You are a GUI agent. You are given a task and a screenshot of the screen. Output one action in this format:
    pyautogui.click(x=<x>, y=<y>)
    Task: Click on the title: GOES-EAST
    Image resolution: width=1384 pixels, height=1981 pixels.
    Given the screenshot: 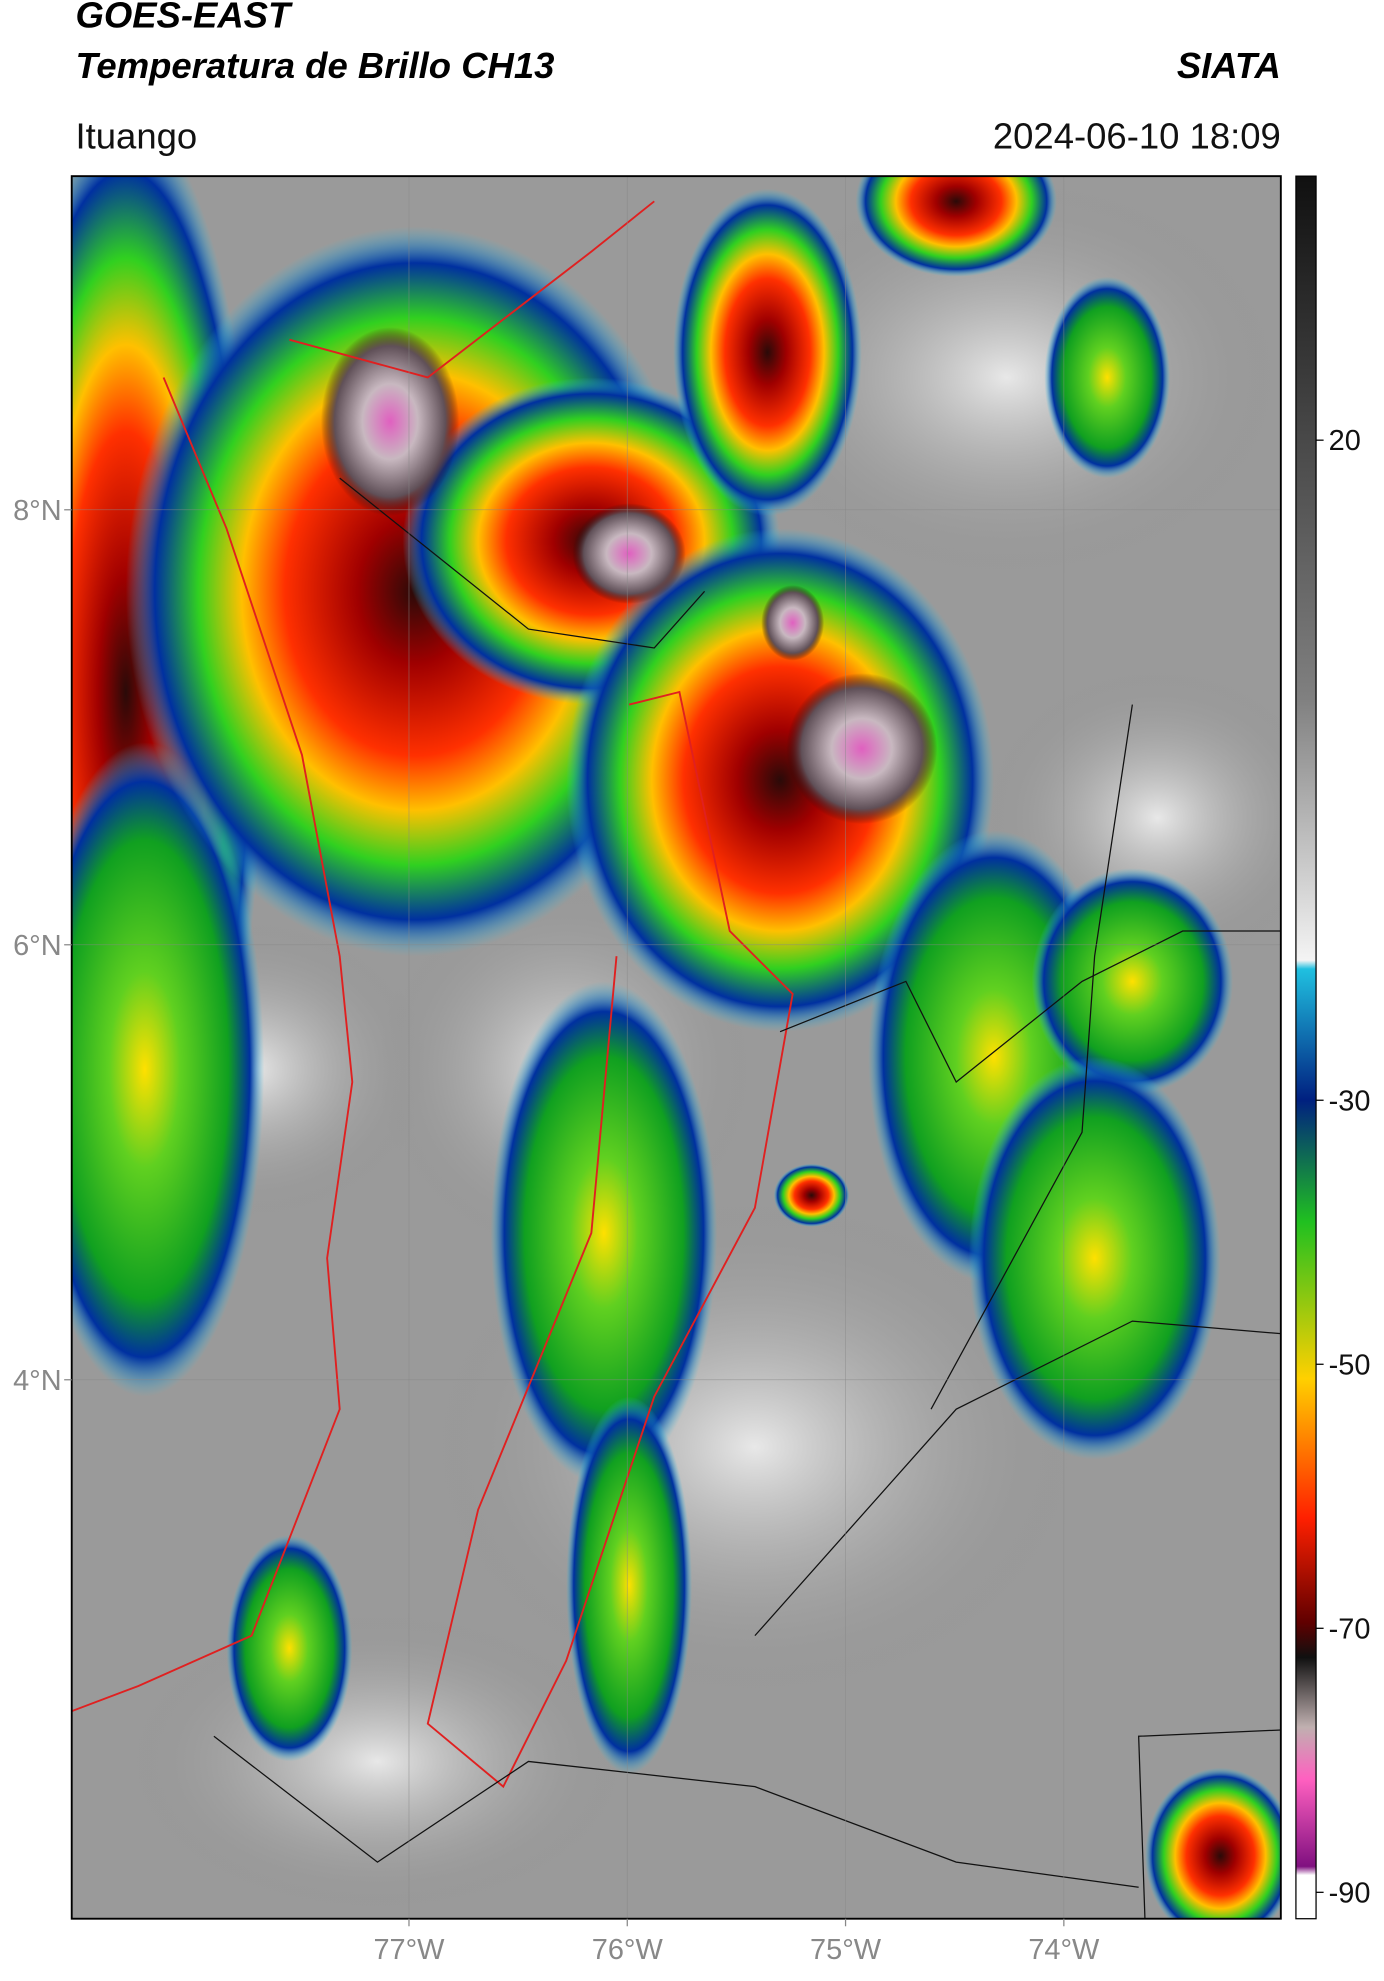 What is the action you would take?
    pyautogui.click(x=184, y=18)
    